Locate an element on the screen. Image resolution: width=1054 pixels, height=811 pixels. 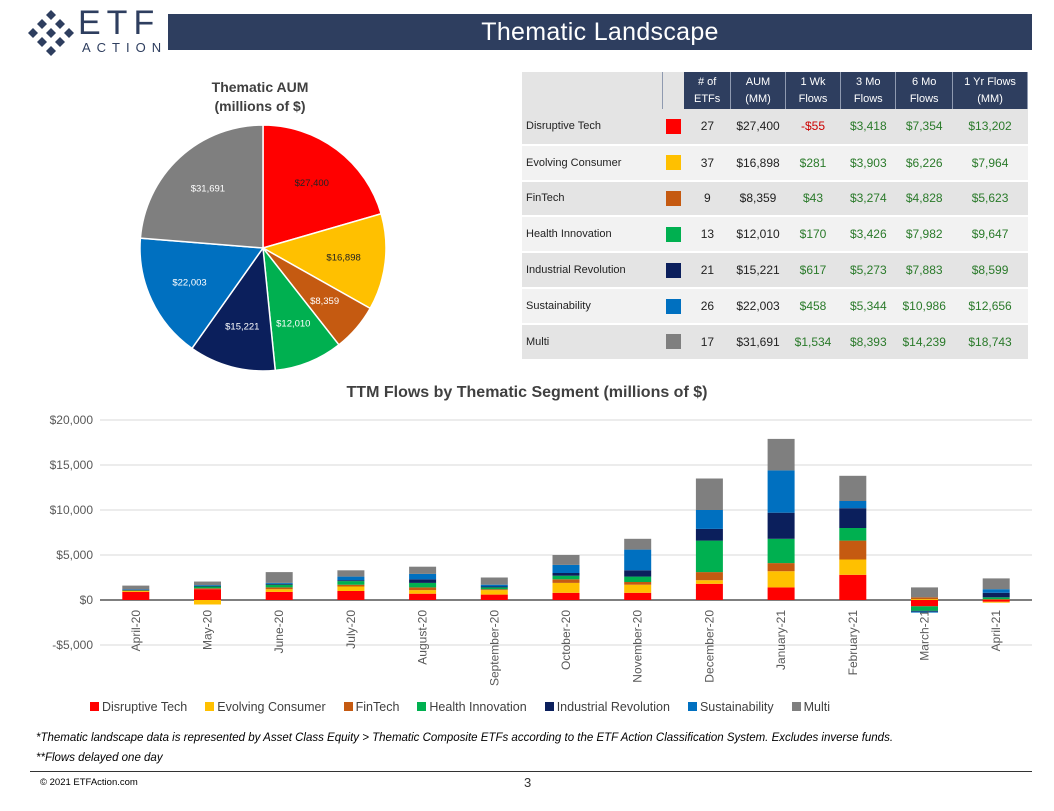
header-1wk: 1 Wk Flows is located at coordinates (813, 90).